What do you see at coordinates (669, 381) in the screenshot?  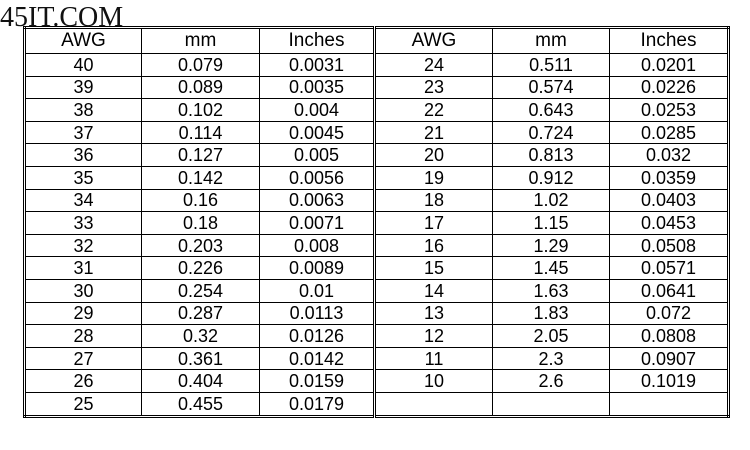 I see `table-cell: 0.1019` at bounding box center [669, 381].